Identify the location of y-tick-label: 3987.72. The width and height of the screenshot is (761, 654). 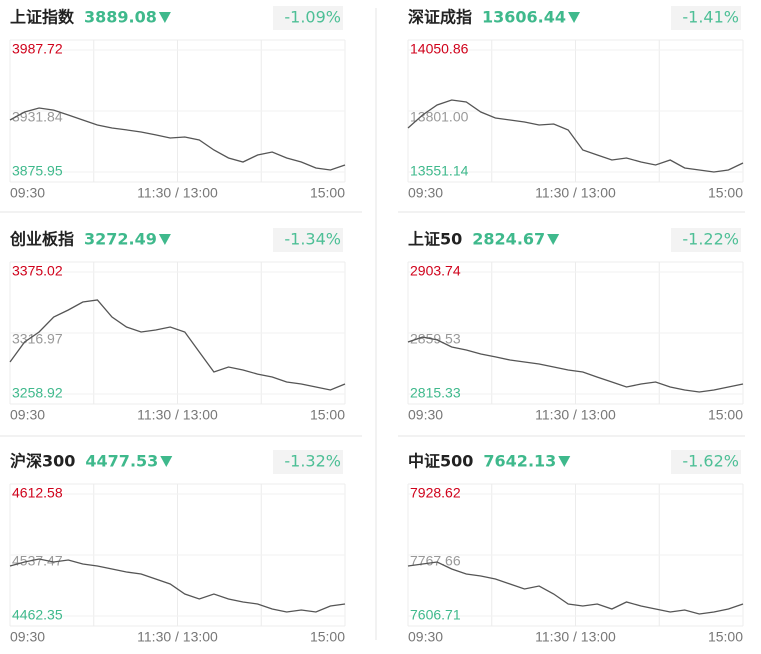
(37, 49).